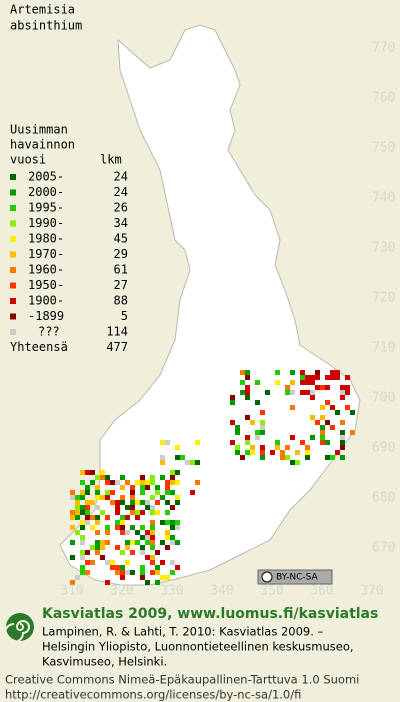 This screenshot has height=702, width=400. I want to click on y-coordinate-label: 750, so click(383, 148).